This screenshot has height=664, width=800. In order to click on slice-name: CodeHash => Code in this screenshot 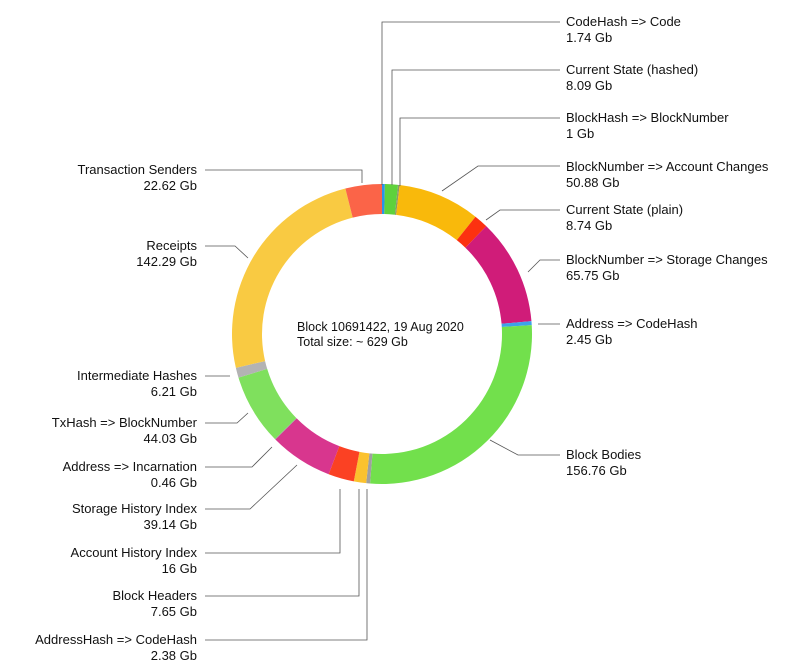, I will do `click(623, 21)`.